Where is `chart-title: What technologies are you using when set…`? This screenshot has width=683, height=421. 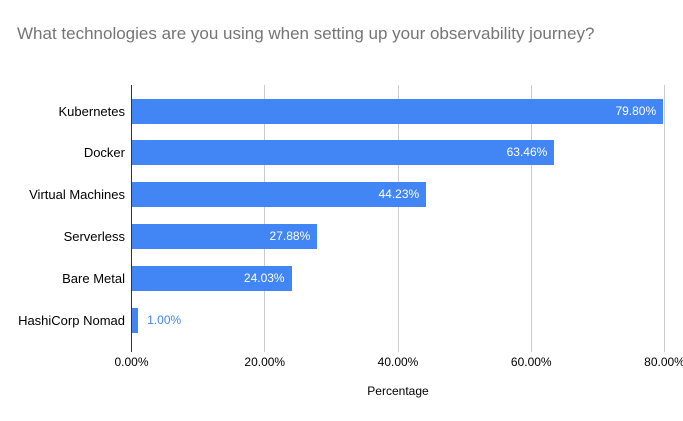
chart-title: What technologies are you using when set… is located at coordinates (306, 33).